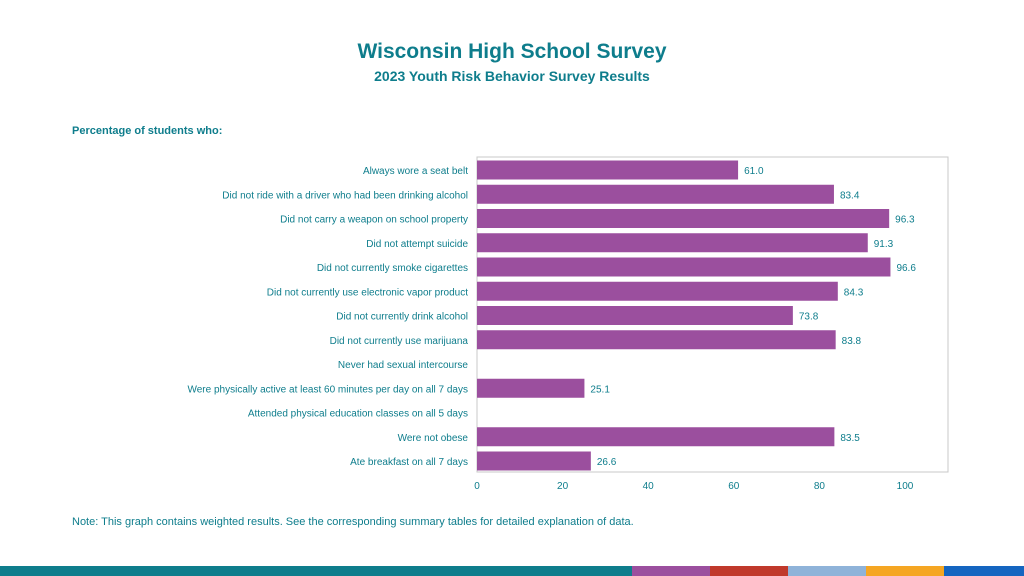 The image size is (1024, 576). What do you see at coordinates (854, 292) in the screenshot?
I see `data-label: 84.3` at bounding box center [854, 292].